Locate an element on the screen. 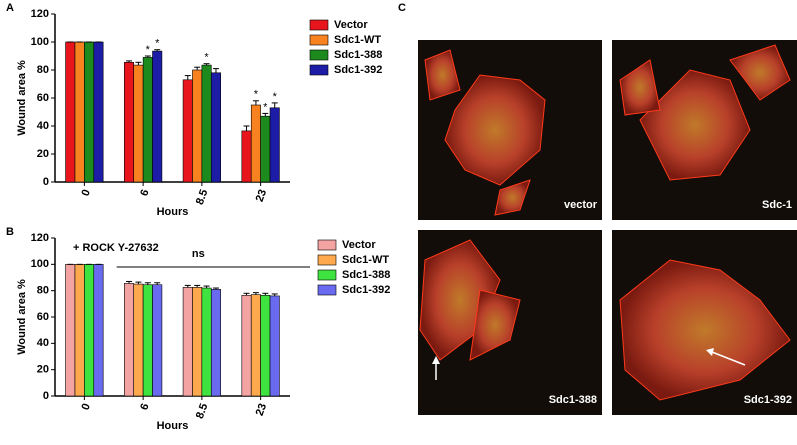  comparison-label: ns is located at coordinates (198, 254).